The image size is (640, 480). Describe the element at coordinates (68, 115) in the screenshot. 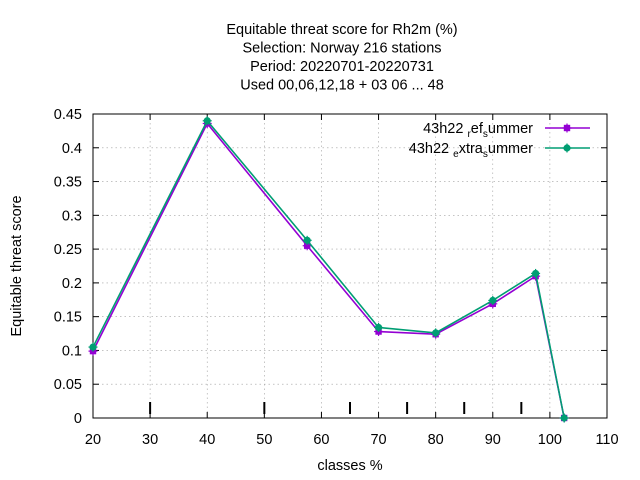

I see `y-tick-label: 0.45` at that location.